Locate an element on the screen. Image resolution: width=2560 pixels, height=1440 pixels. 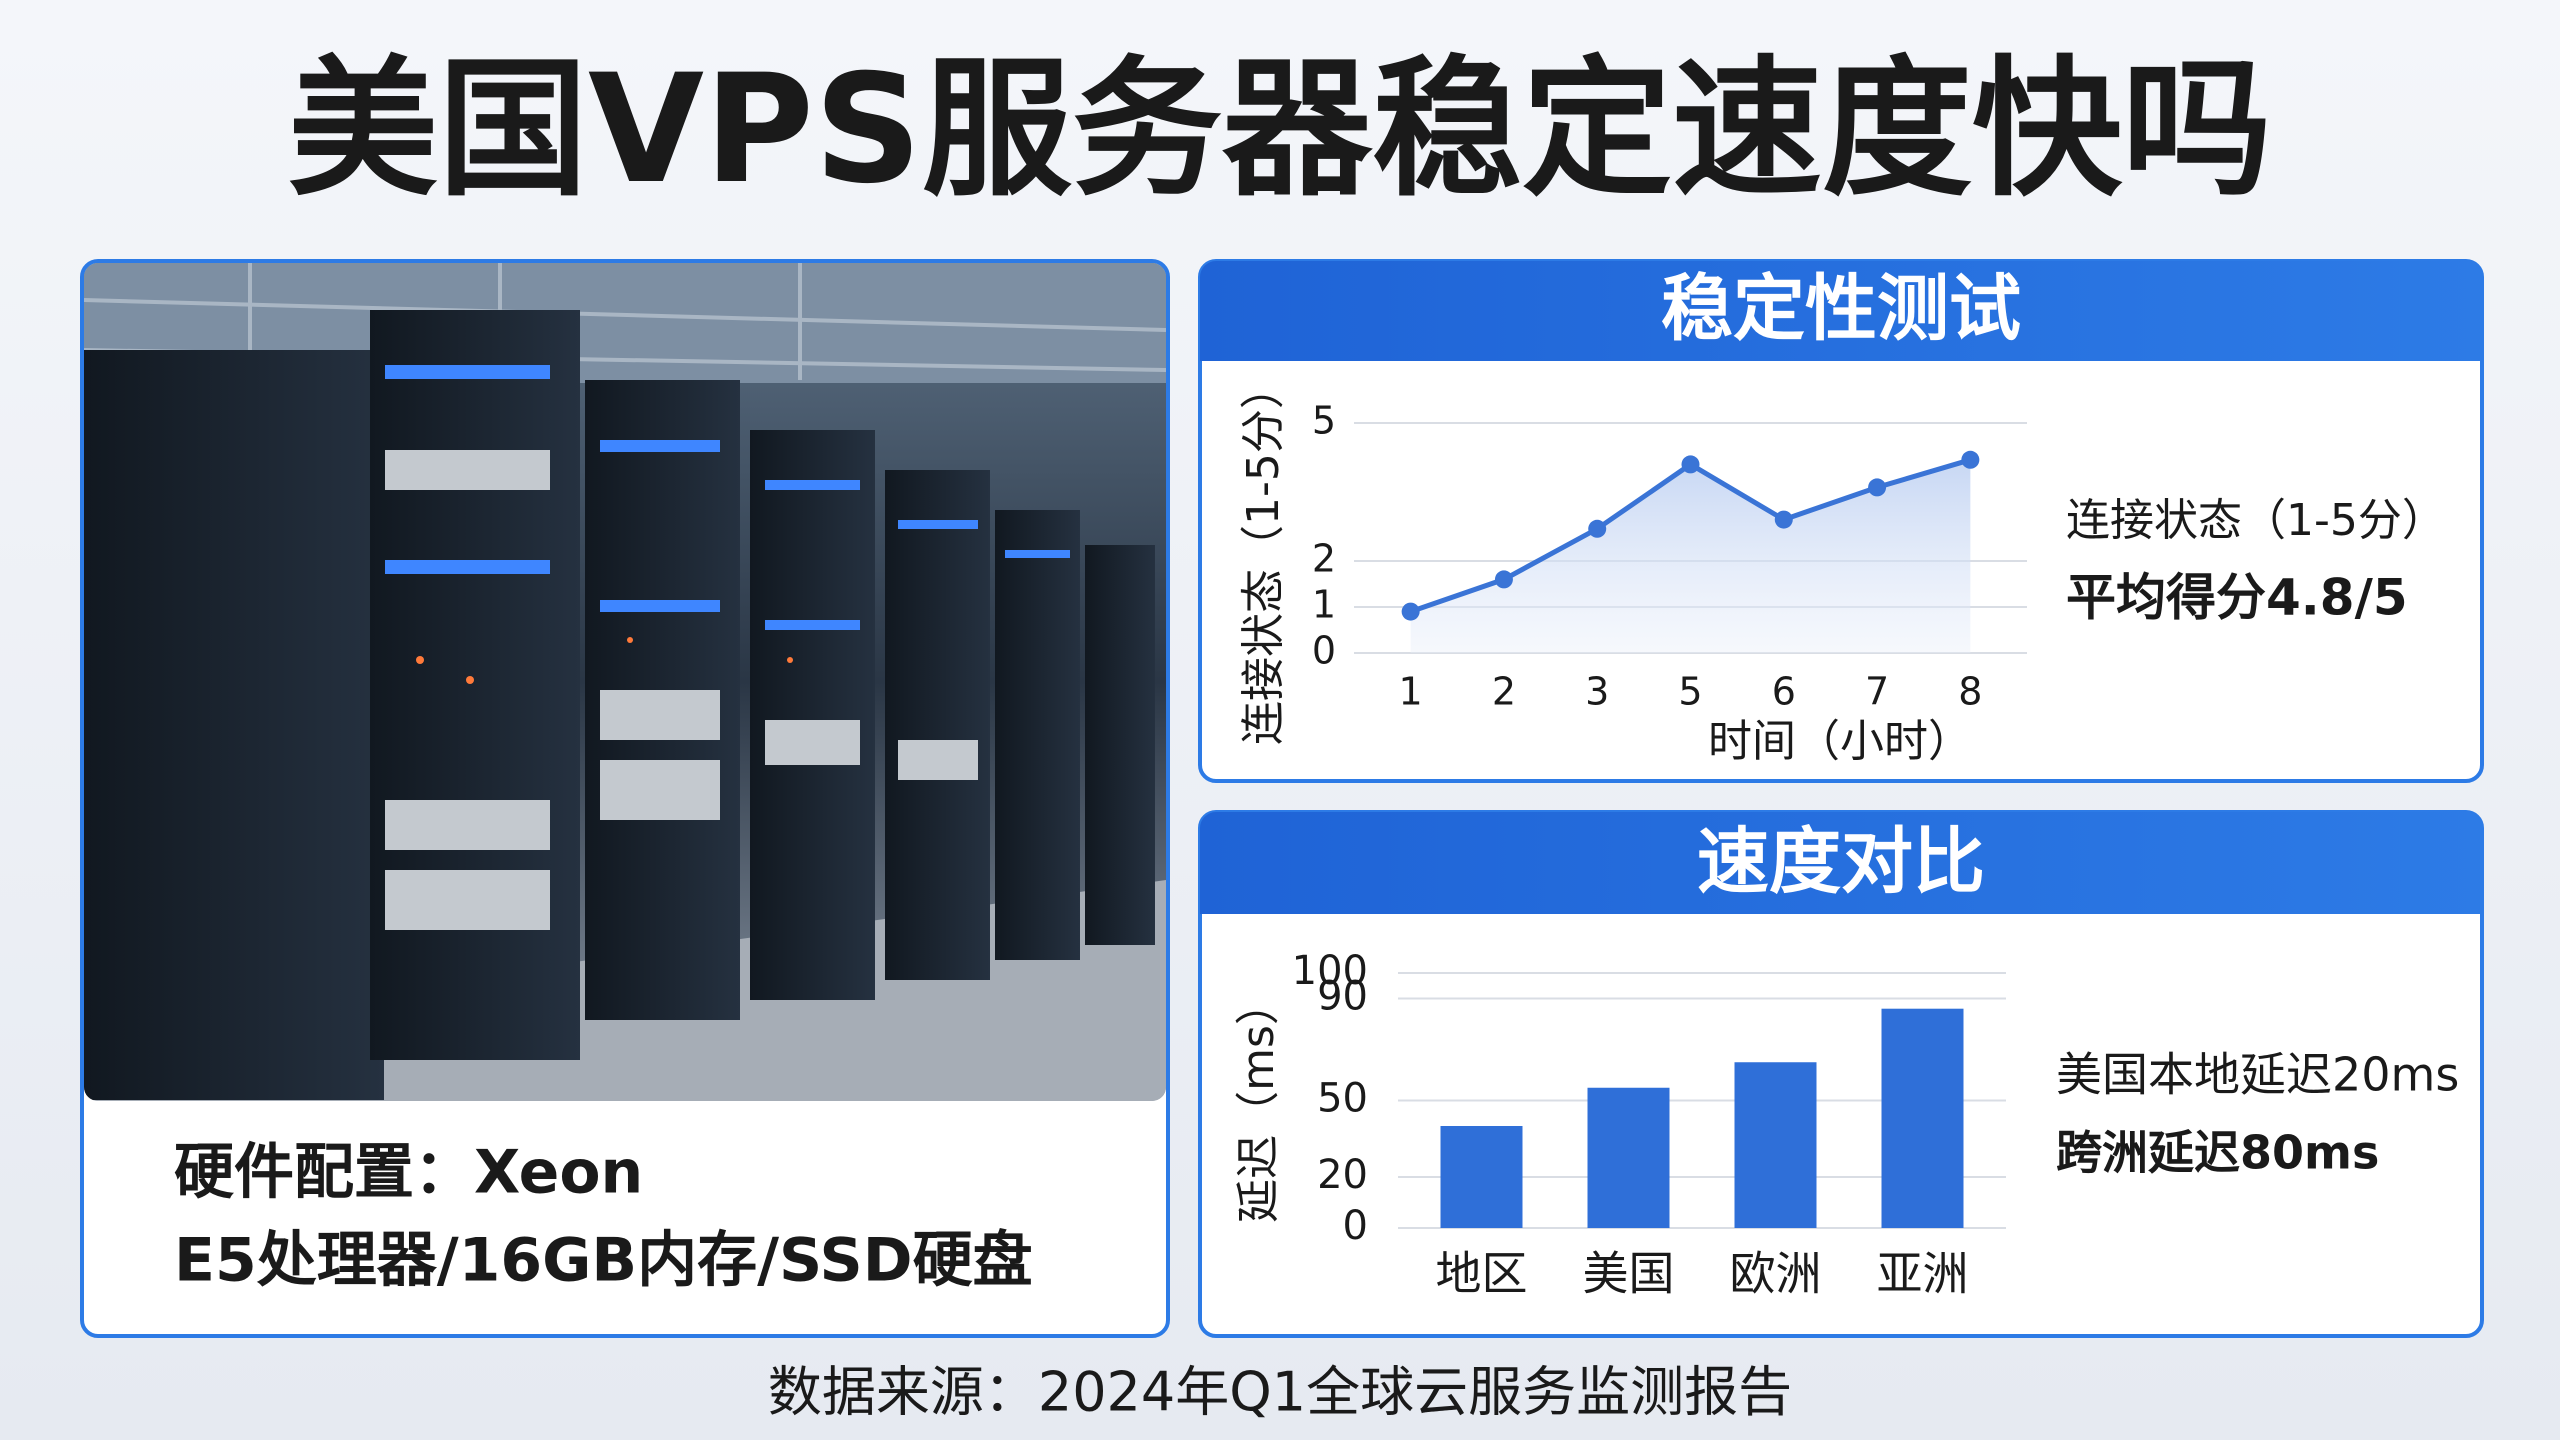
x-tick-label: 7 is located at coordinates (1877, 692).